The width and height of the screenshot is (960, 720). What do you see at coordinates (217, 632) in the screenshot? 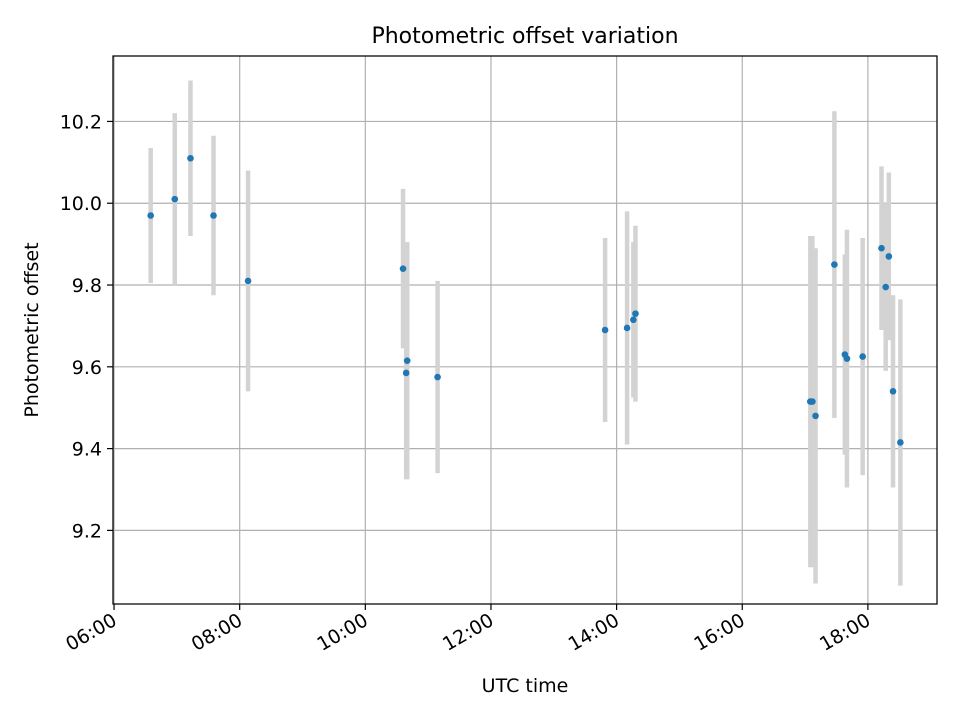
I see `x-tick-label: 08:00` at bounding box center [217, 632].